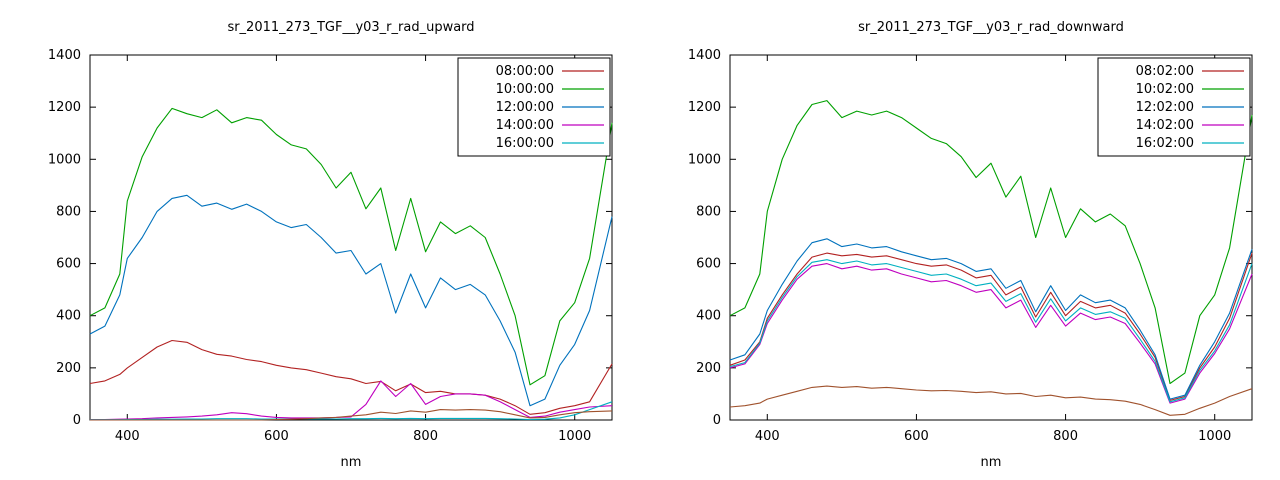 Image resolution: width=1280 pixels, height=480 pixels. What do you see at coordinates (991, 333) in the screenshot?
I see `series-line-14:02:00` at bounding box center [991, 333].